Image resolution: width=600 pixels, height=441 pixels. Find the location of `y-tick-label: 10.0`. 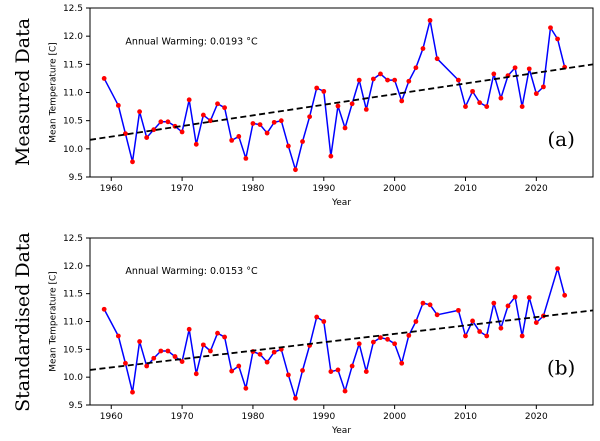

y-tick-label: 10.0 is located at coordinates (73, 378).